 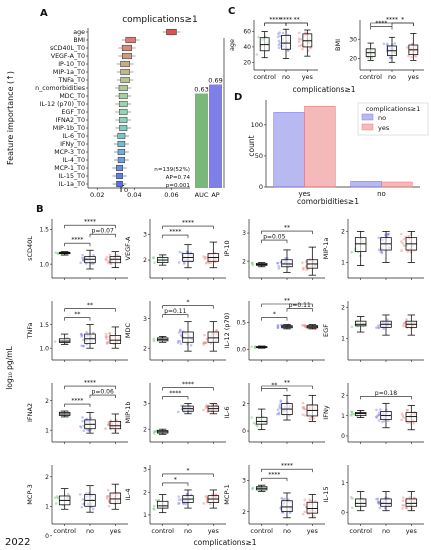 What do you see at coordinates (201, 140) in the screenshot?
I see `panel-a-inset-bar-AUC` at bounding box center [201, 140].